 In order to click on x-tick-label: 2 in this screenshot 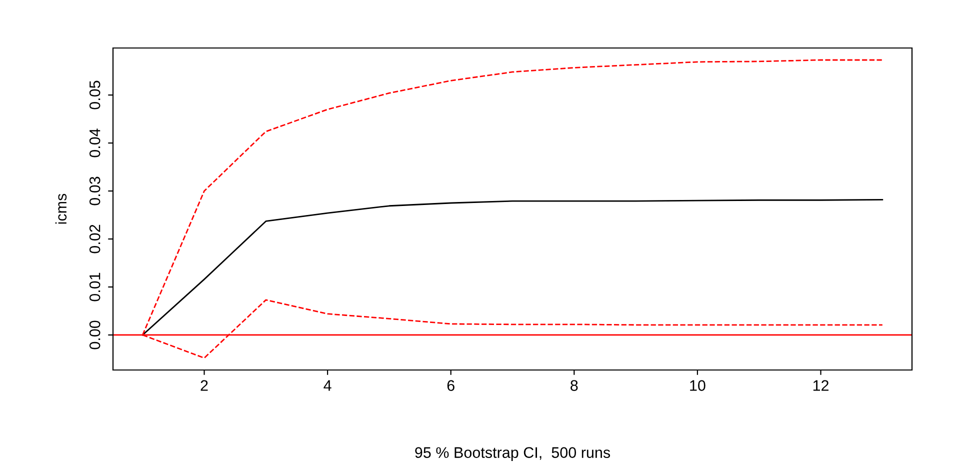, I will do `click(204, 385)`.